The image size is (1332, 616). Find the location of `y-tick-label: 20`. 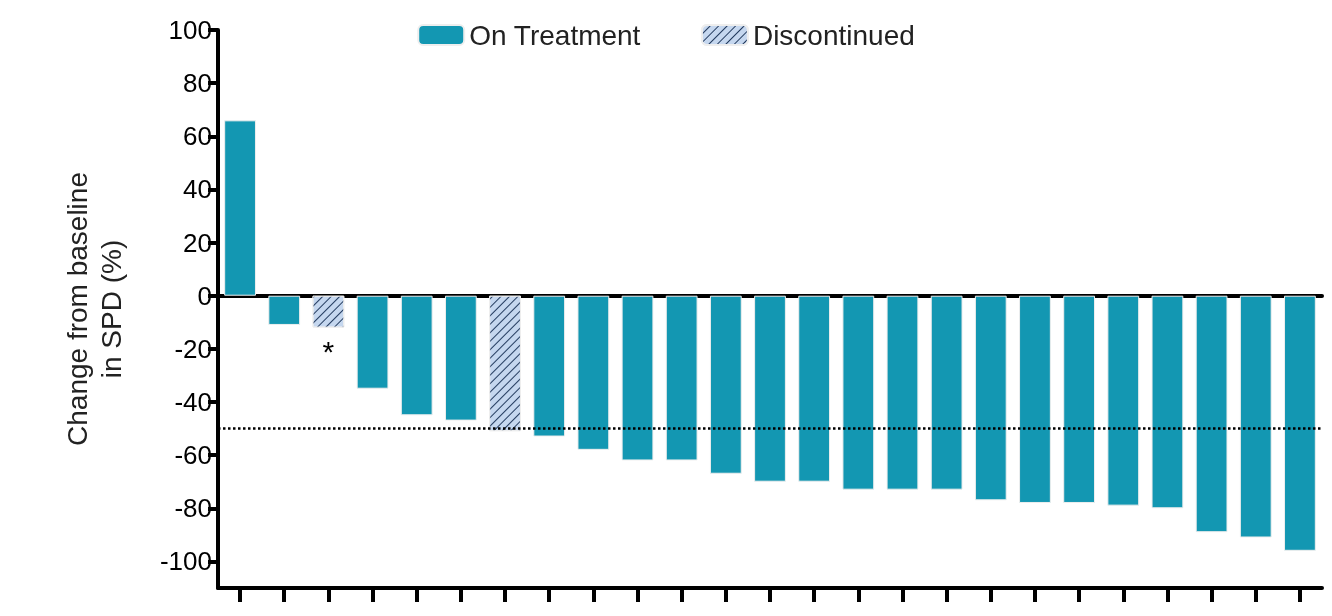

y-tick-label: 20 is located at coordinates (197, 242).